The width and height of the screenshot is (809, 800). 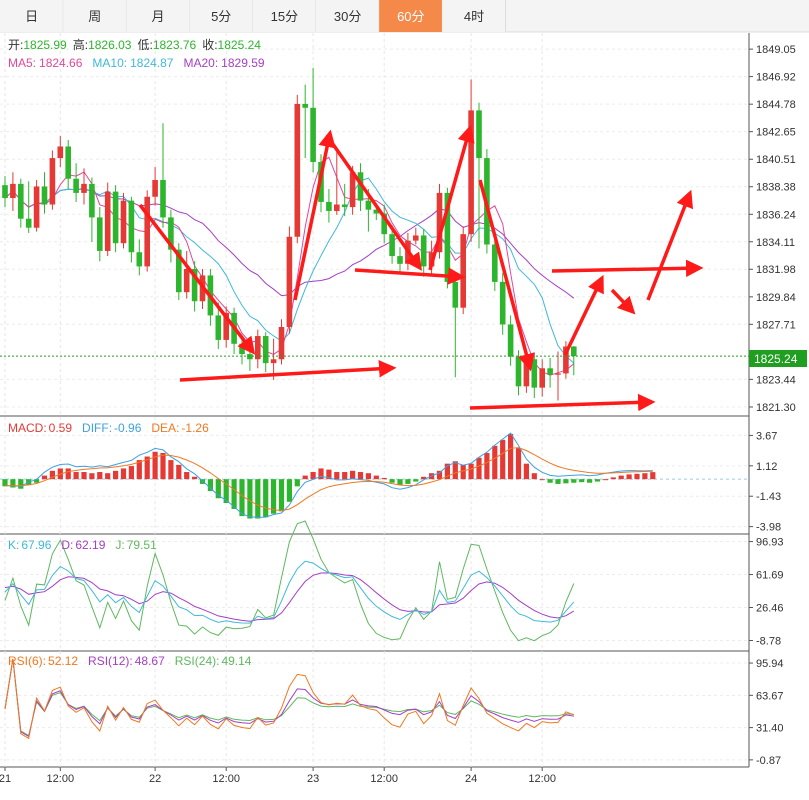 What do you see at coordinates (768, 528) in the screenshot?
I see `macd-tick-label-3: -3.98` at bounding box center [768, 528].